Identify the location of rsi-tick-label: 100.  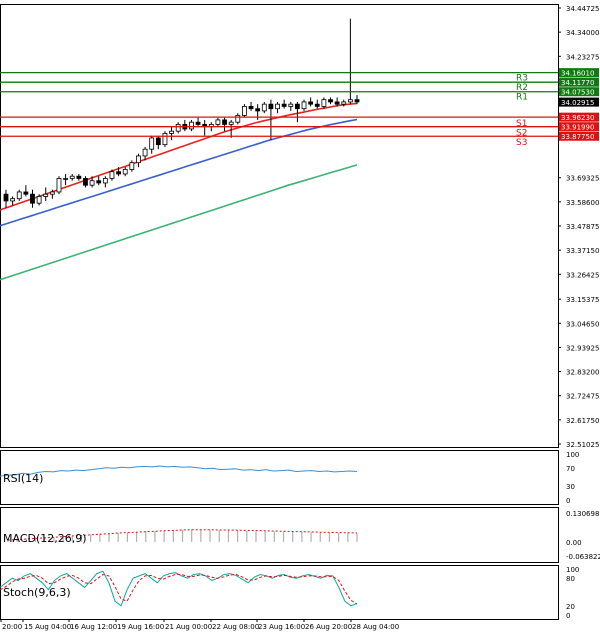
(572, 455).